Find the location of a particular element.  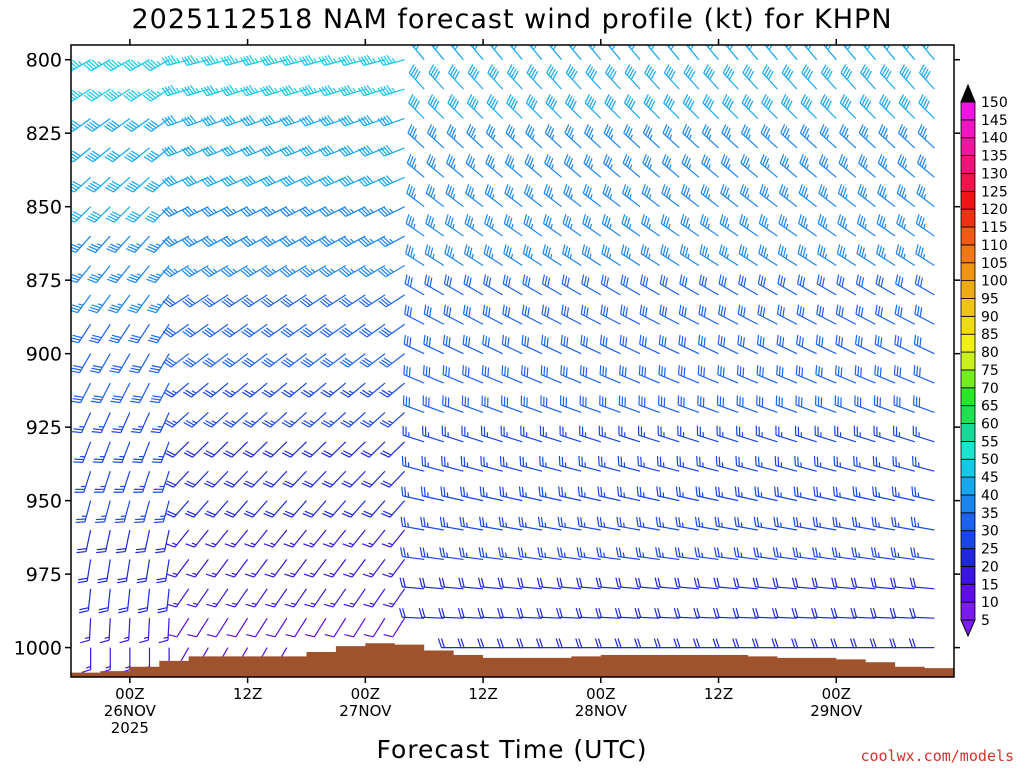

x-tick-label: 29NOV is located at coordinates (836, 711).